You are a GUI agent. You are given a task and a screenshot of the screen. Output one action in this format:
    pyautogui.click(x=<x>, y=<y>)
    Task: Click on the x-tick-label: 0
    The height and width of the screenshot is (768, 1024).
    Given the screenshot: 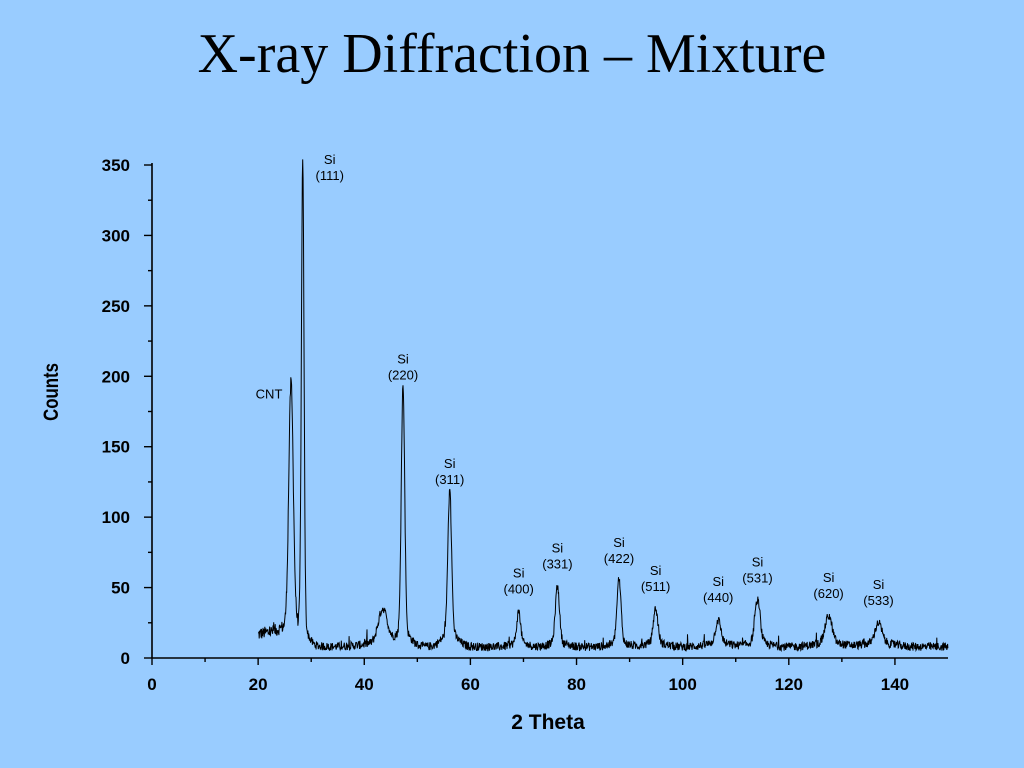 What is the action you would take?
    pyautogui.click(x=151, y=684)
    